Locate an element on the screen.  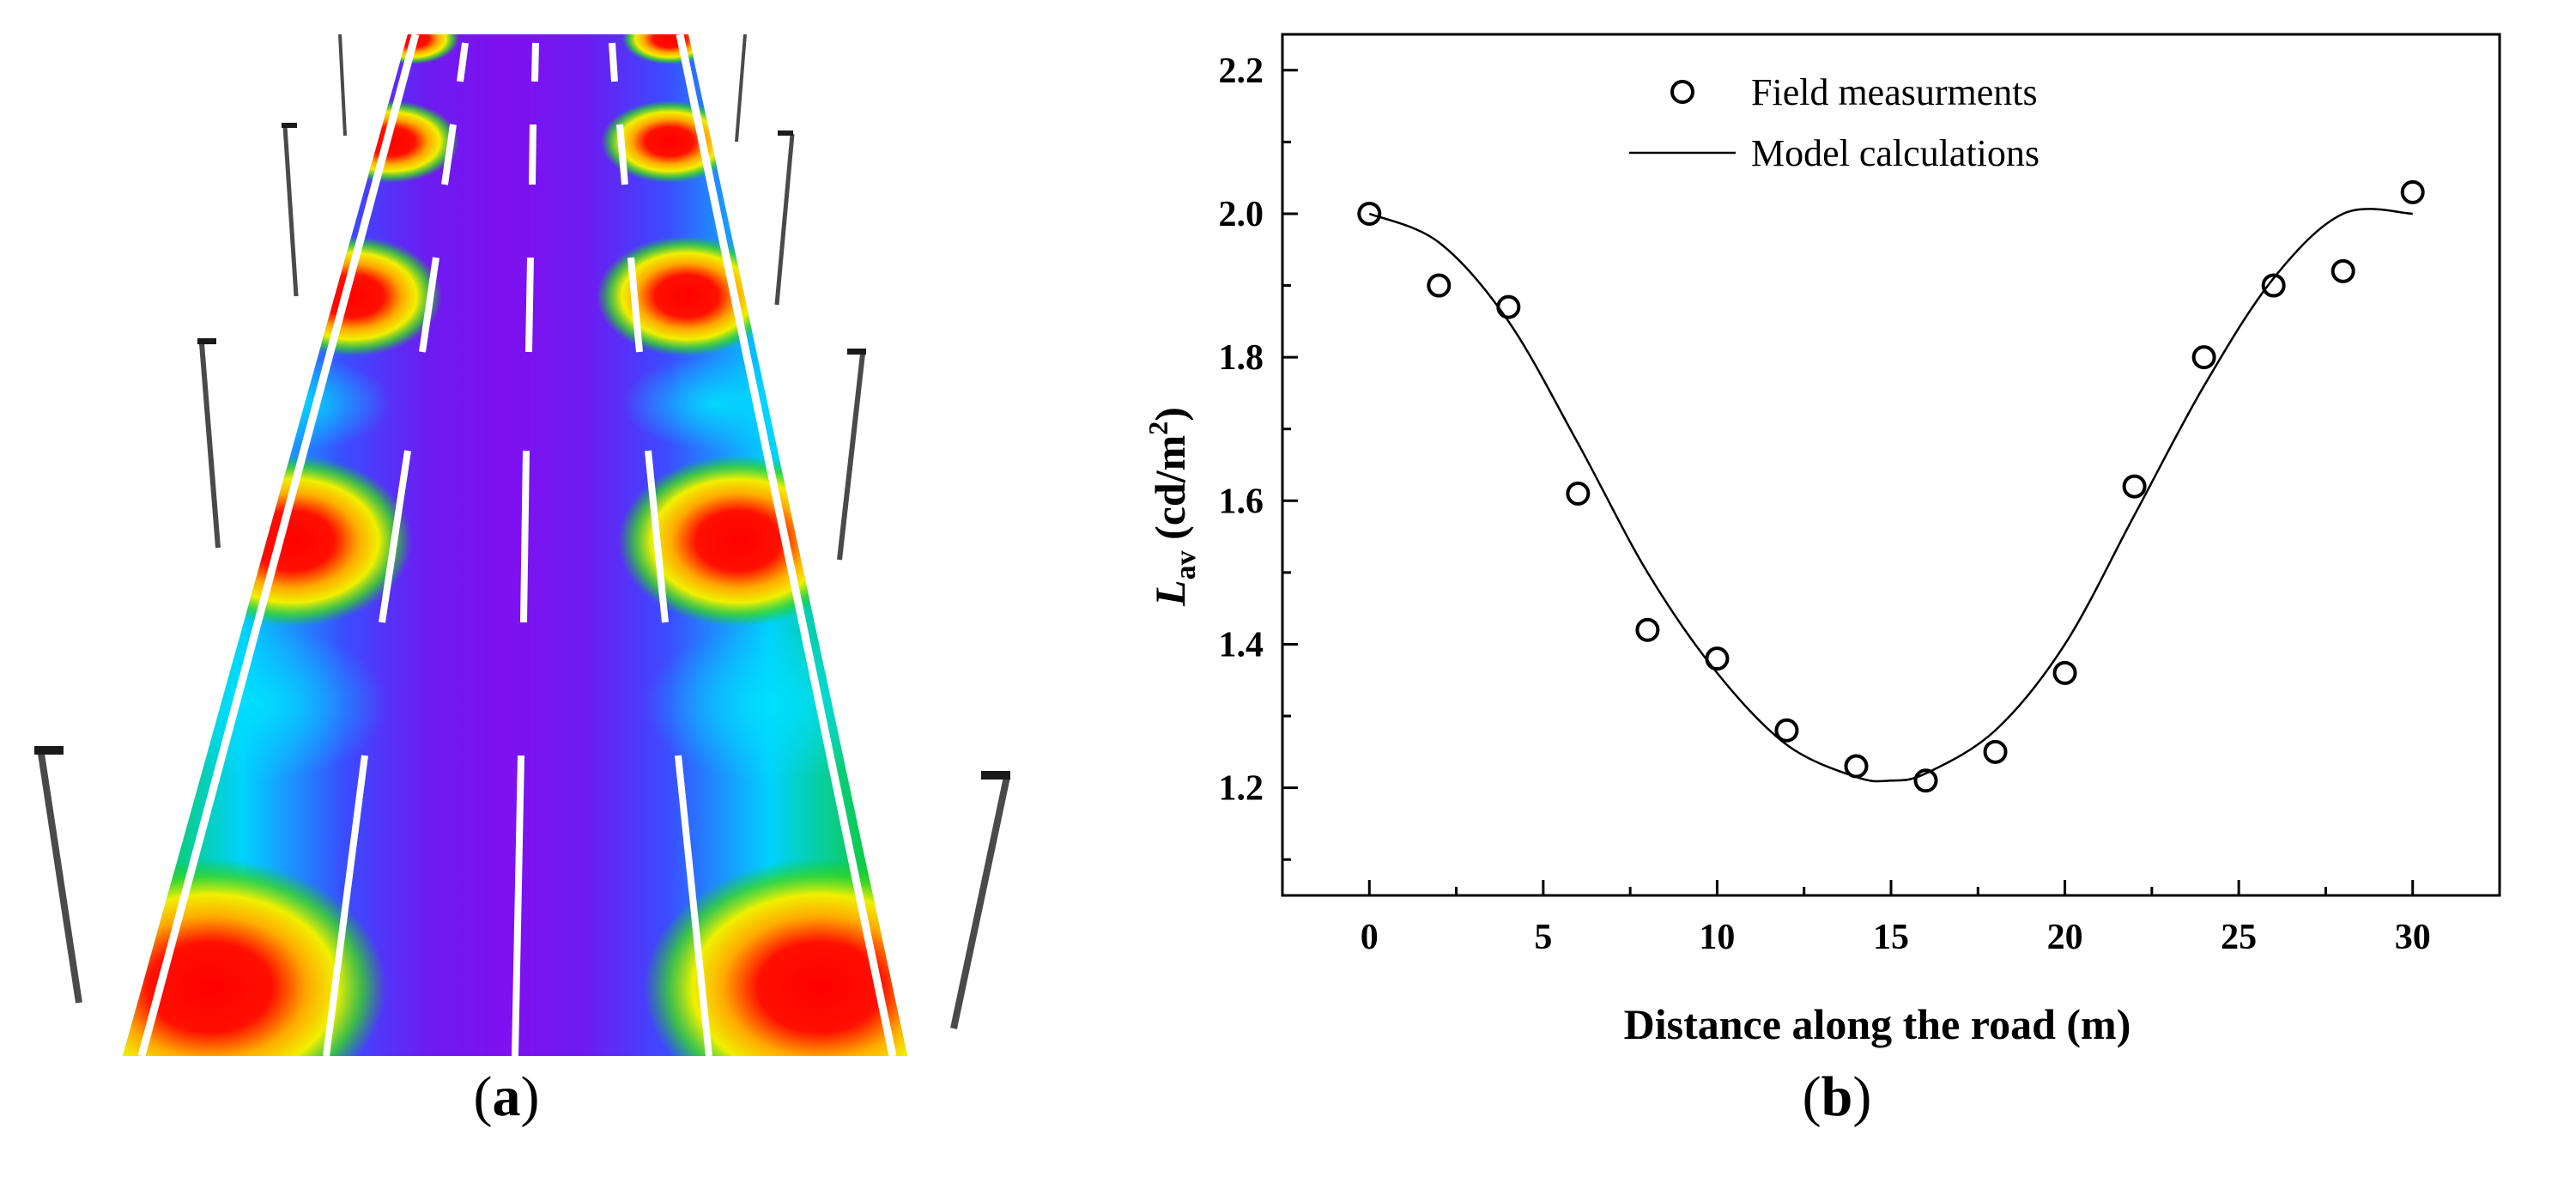
y-tick-label: 2.0 is located at coordinates (1241, 214).